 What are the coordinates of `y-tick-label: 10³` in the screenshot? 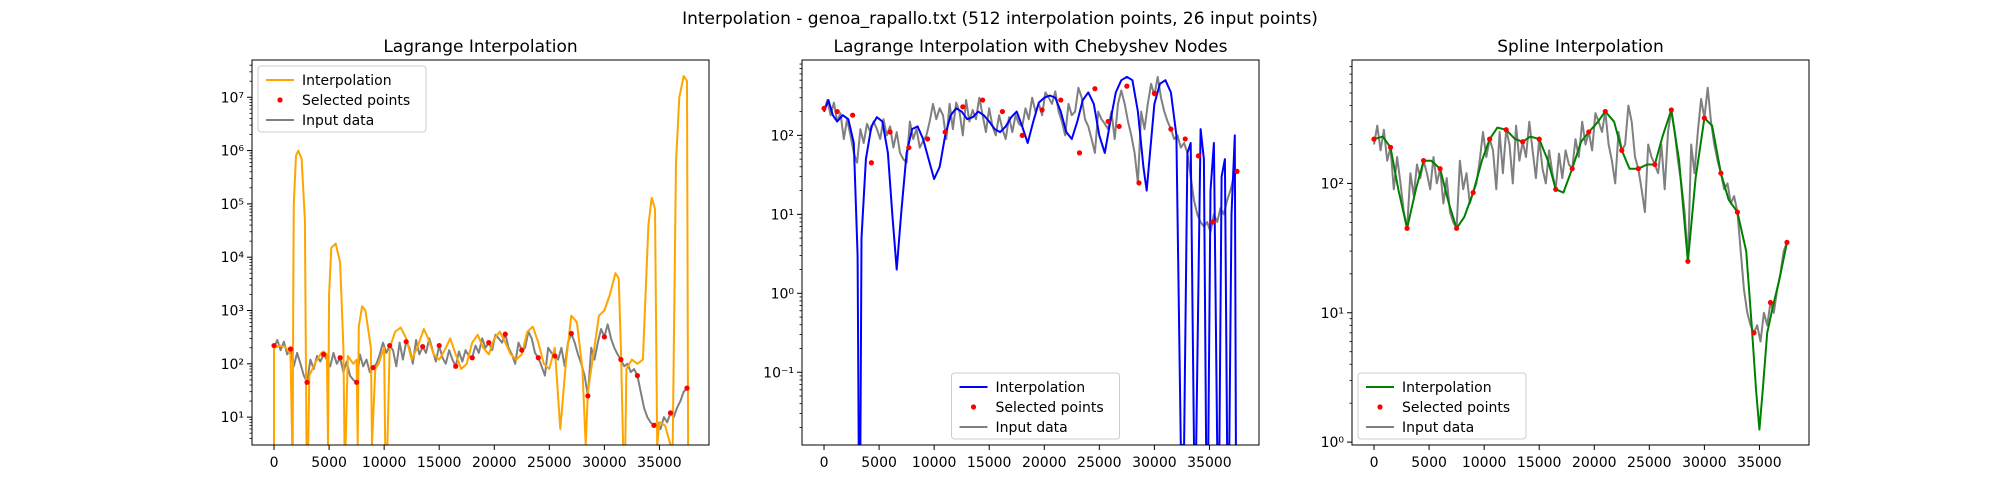 It's located at (232, 312).